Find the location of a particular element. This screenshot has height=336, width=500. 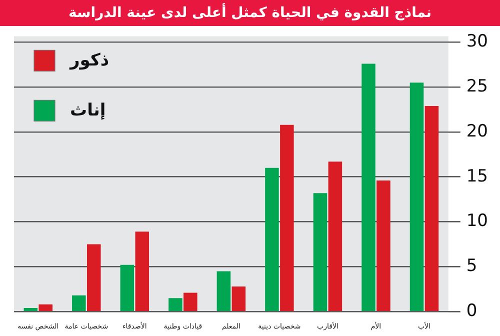

y-tick-label: 10 is located at coordinates (477, 221).